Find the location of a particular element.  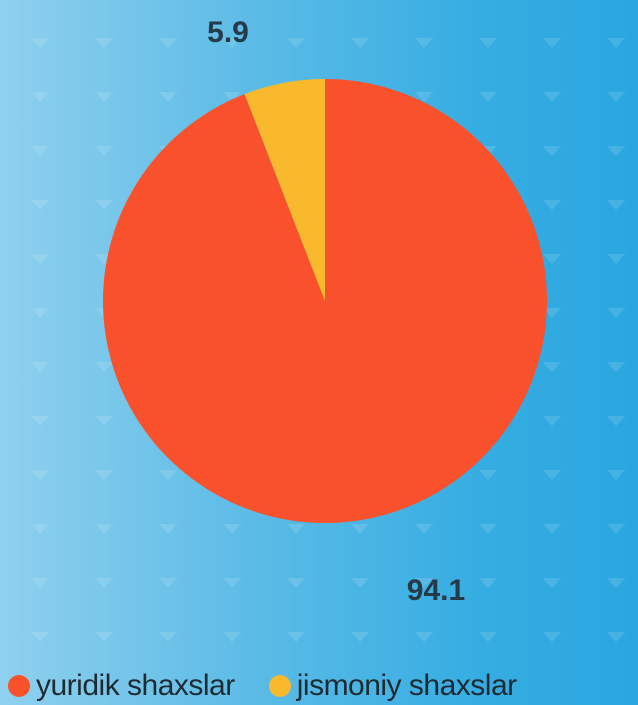

legend-item-yuridik: yuridik shaxslar is located at coordinates (121, 686).